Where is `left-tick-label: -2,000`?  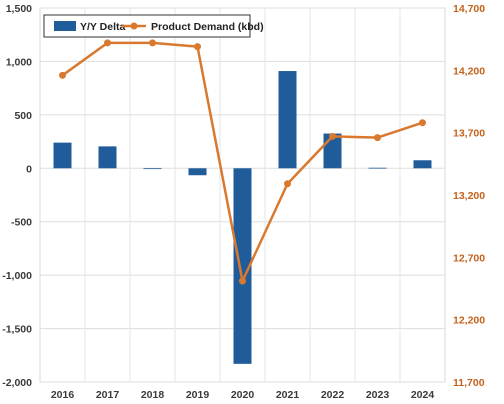 left-tick-label: -2,000 is located at coordinates (17, 383).